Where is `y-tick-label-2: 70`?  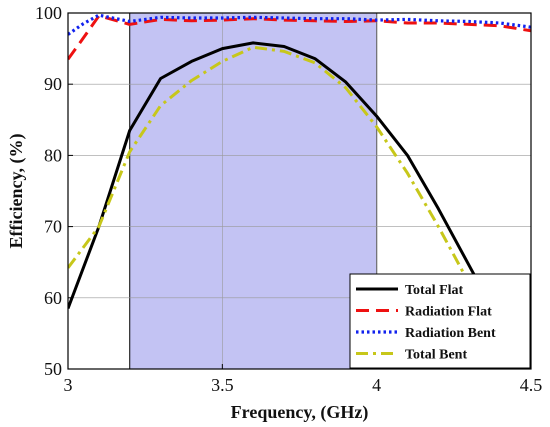 y-tick-label-2: 70 is located at coordinates (53, 227).